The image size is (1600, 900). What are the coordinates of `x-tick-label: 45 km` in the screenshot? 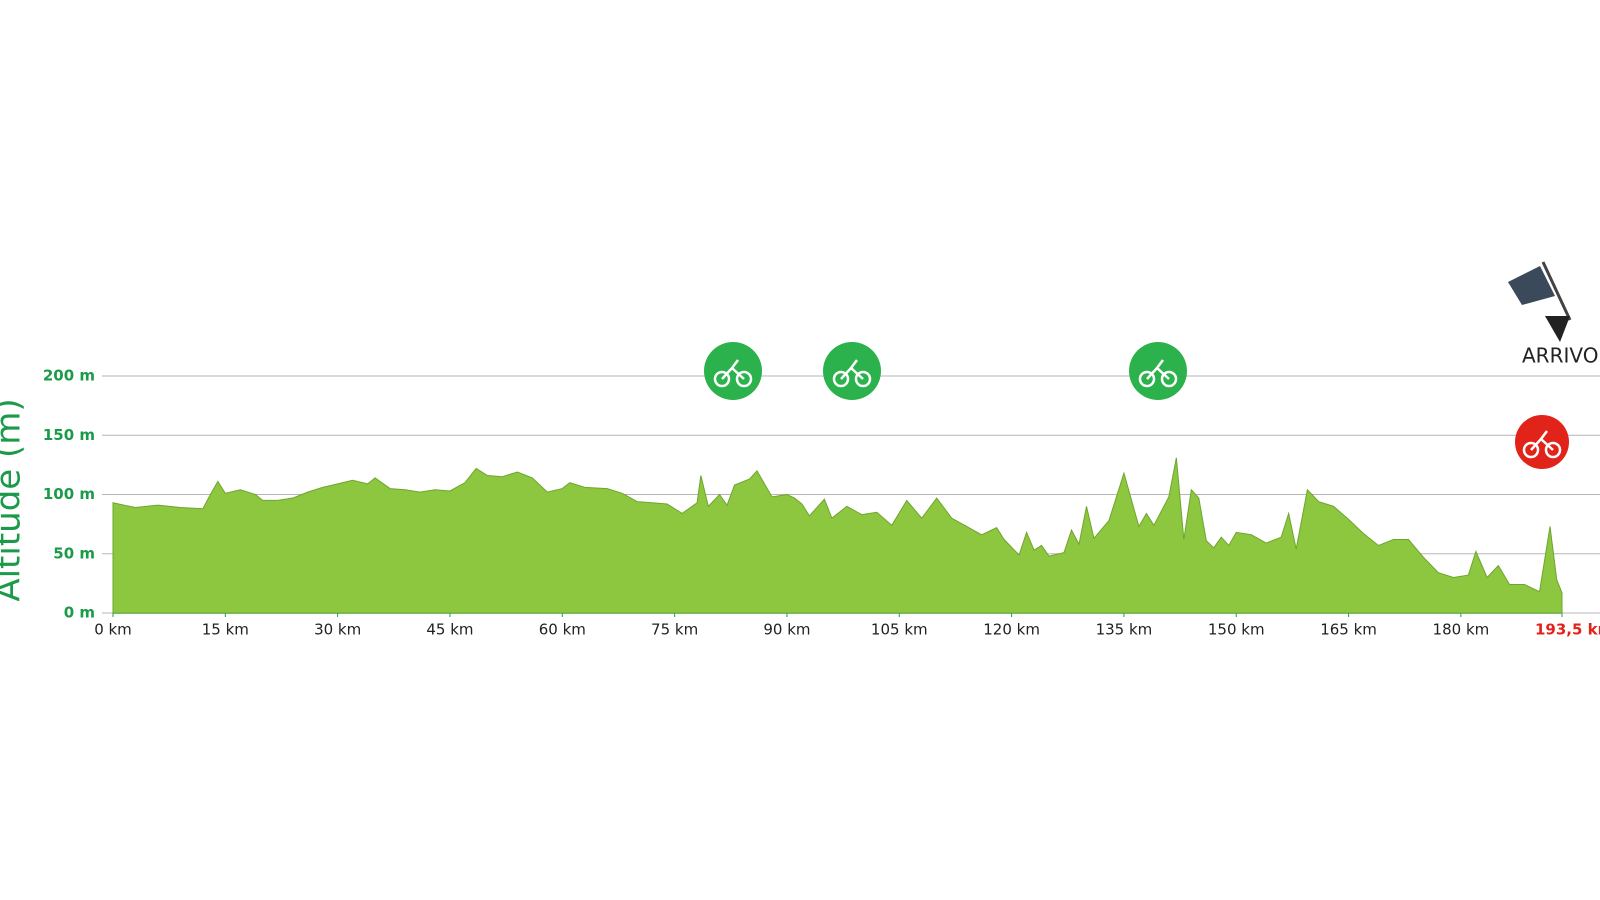 It's located at (449, 630).